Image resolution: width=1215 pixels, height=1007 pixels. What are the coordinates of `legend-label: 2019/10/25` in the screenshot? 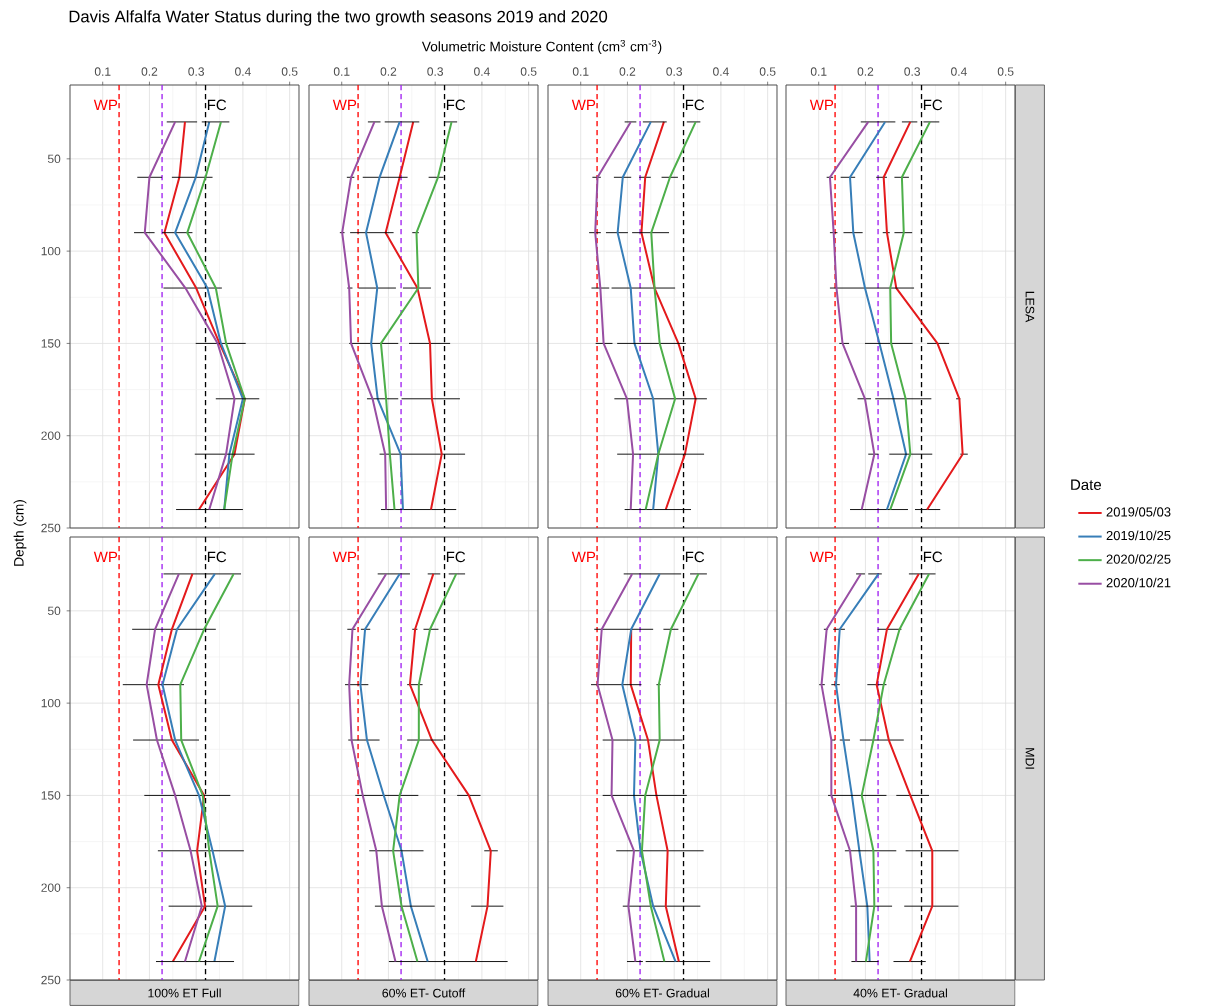 It's located at (1138, 535).